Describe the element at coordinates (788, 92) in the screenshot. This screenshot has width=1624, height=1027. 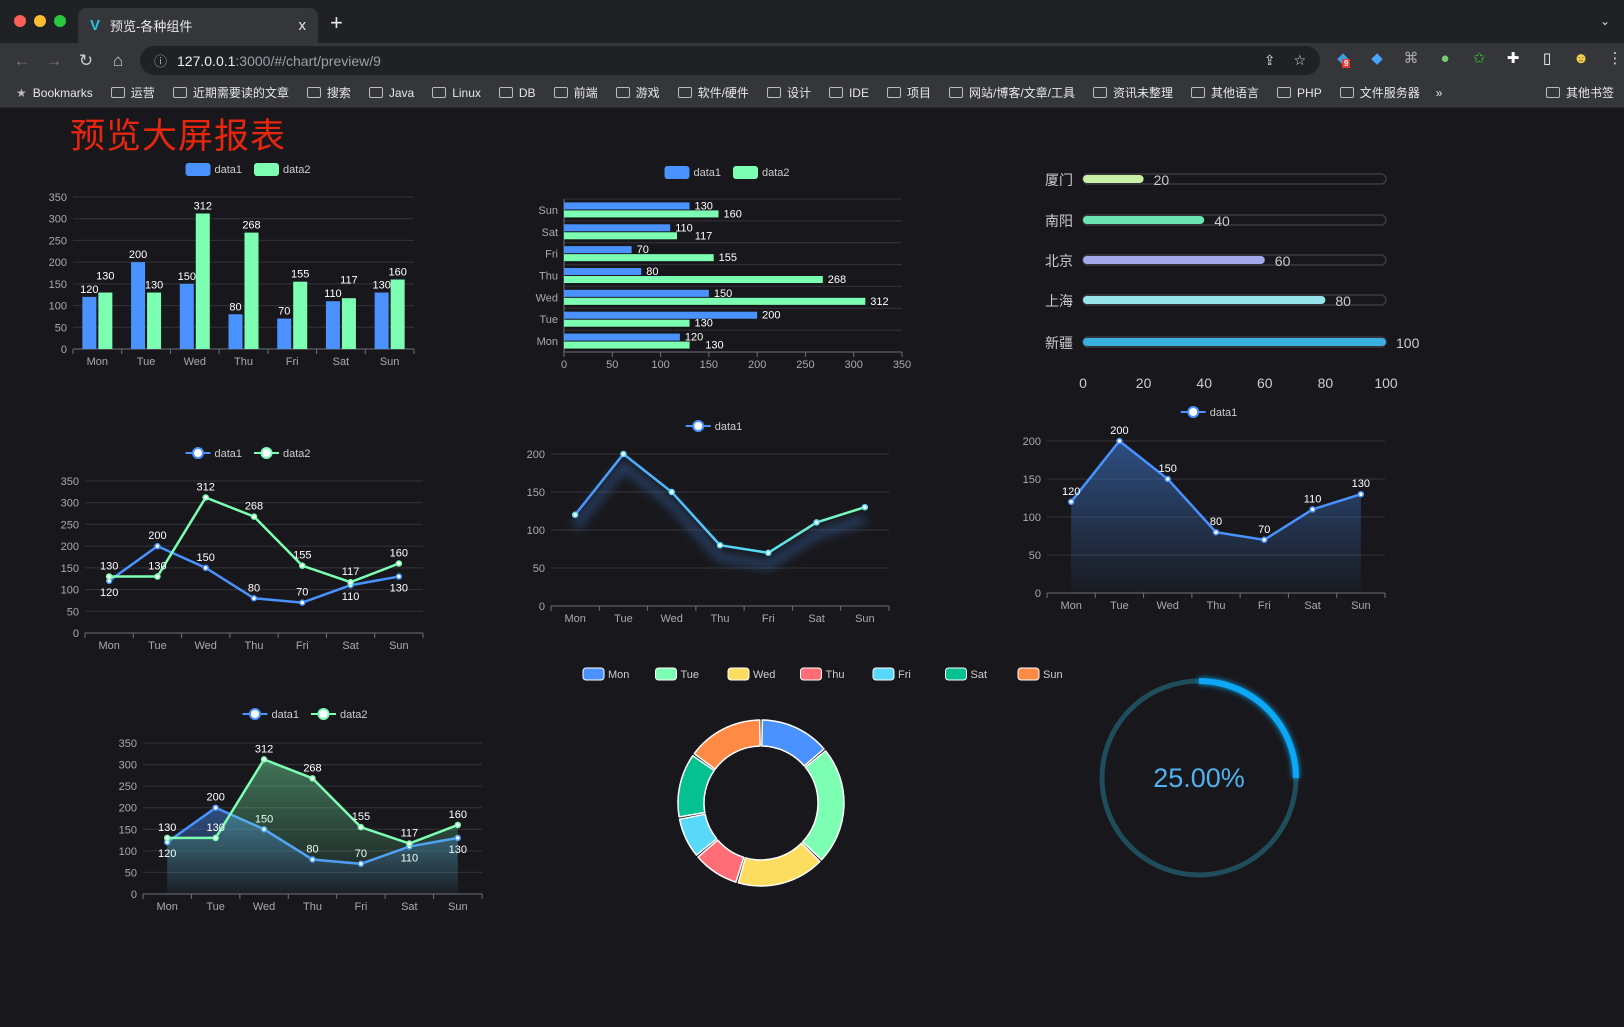
I see `bookmark-folder: 设计` at that location.